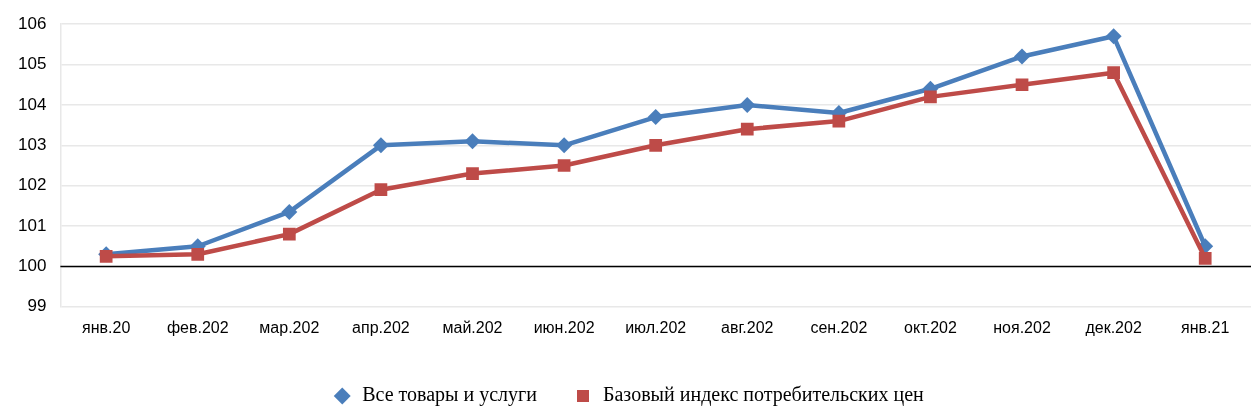 This screenshot has width=1260, height=416. Describe the element at coordinates (381, 327) in the screenshot. I see `x-tick-label: апр.202` at that location.